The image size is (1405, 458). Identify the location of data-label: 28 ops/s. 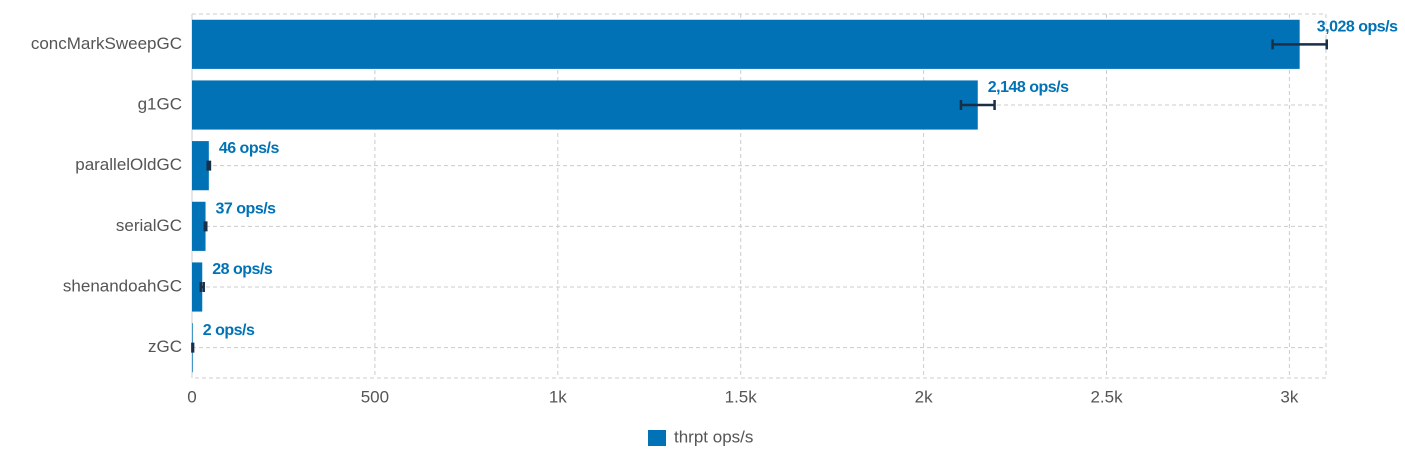
(242, 269).